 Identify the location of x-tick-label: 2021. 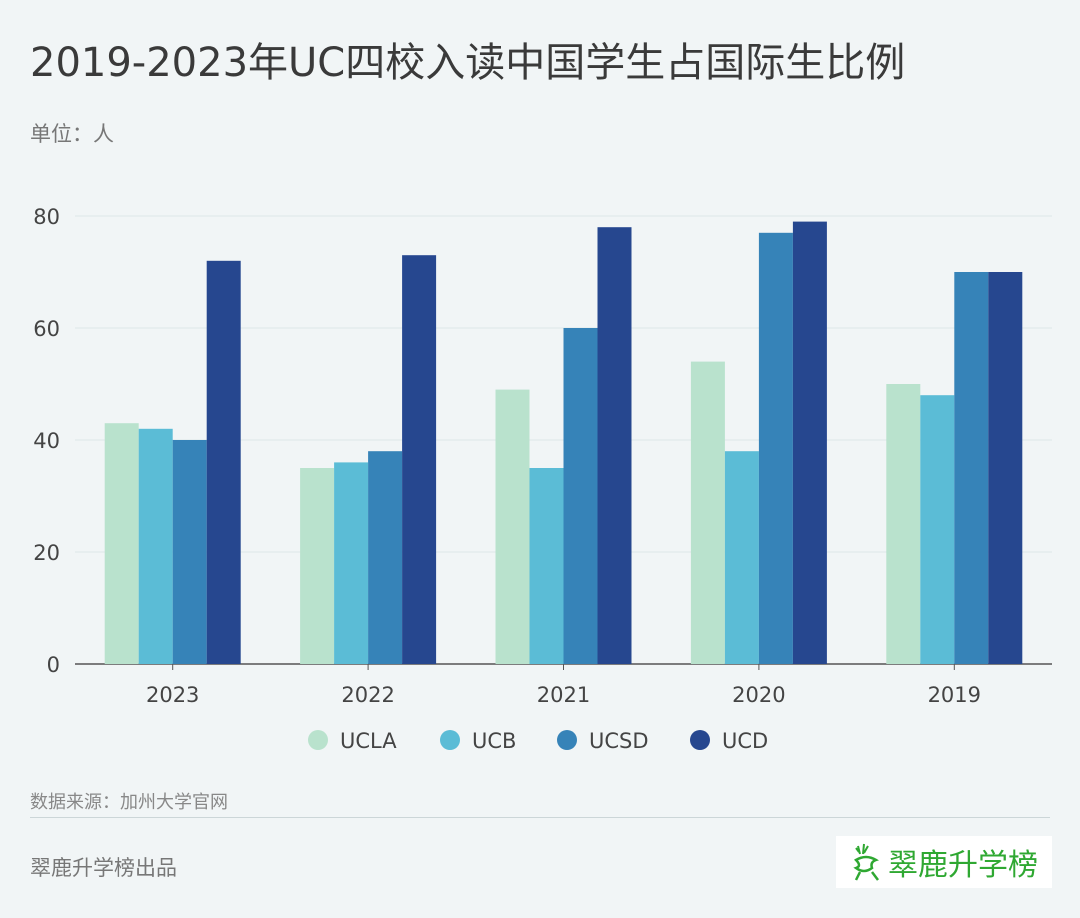
(563, 695).